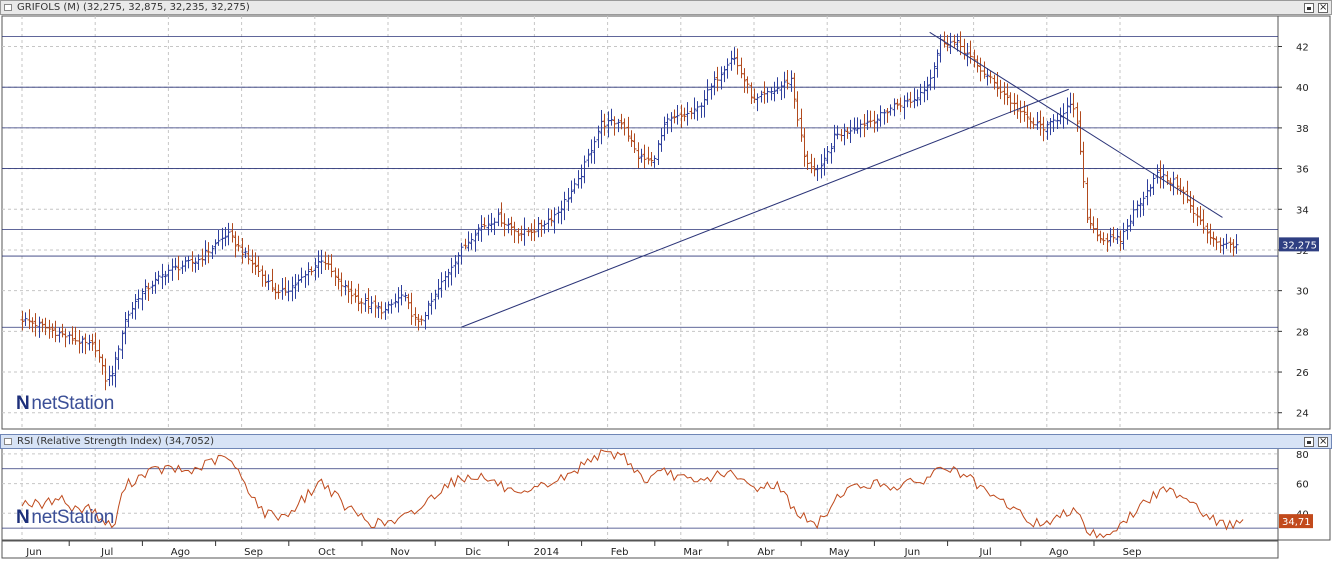 The height and width of the screenshot is (561, 1332). What do you see at coordinates (546, 552) in the screenshot?
I see `x-tick-label: 2014` at bounding box center [546, 552].